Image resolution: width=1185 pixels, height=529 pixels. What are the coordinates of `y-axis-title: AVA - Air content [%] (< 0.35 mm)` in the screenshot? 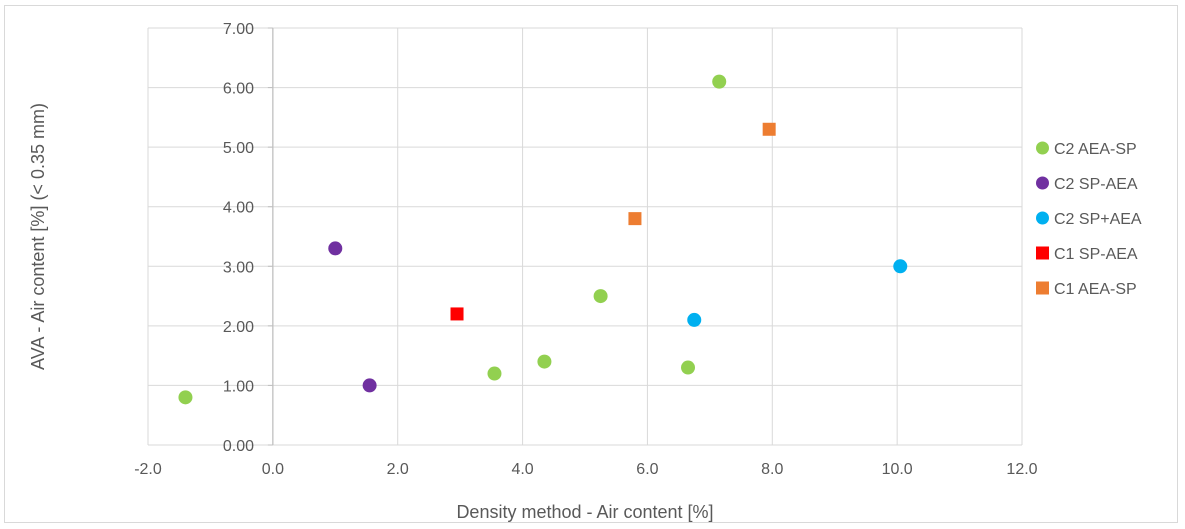 It's located at (38, 236).